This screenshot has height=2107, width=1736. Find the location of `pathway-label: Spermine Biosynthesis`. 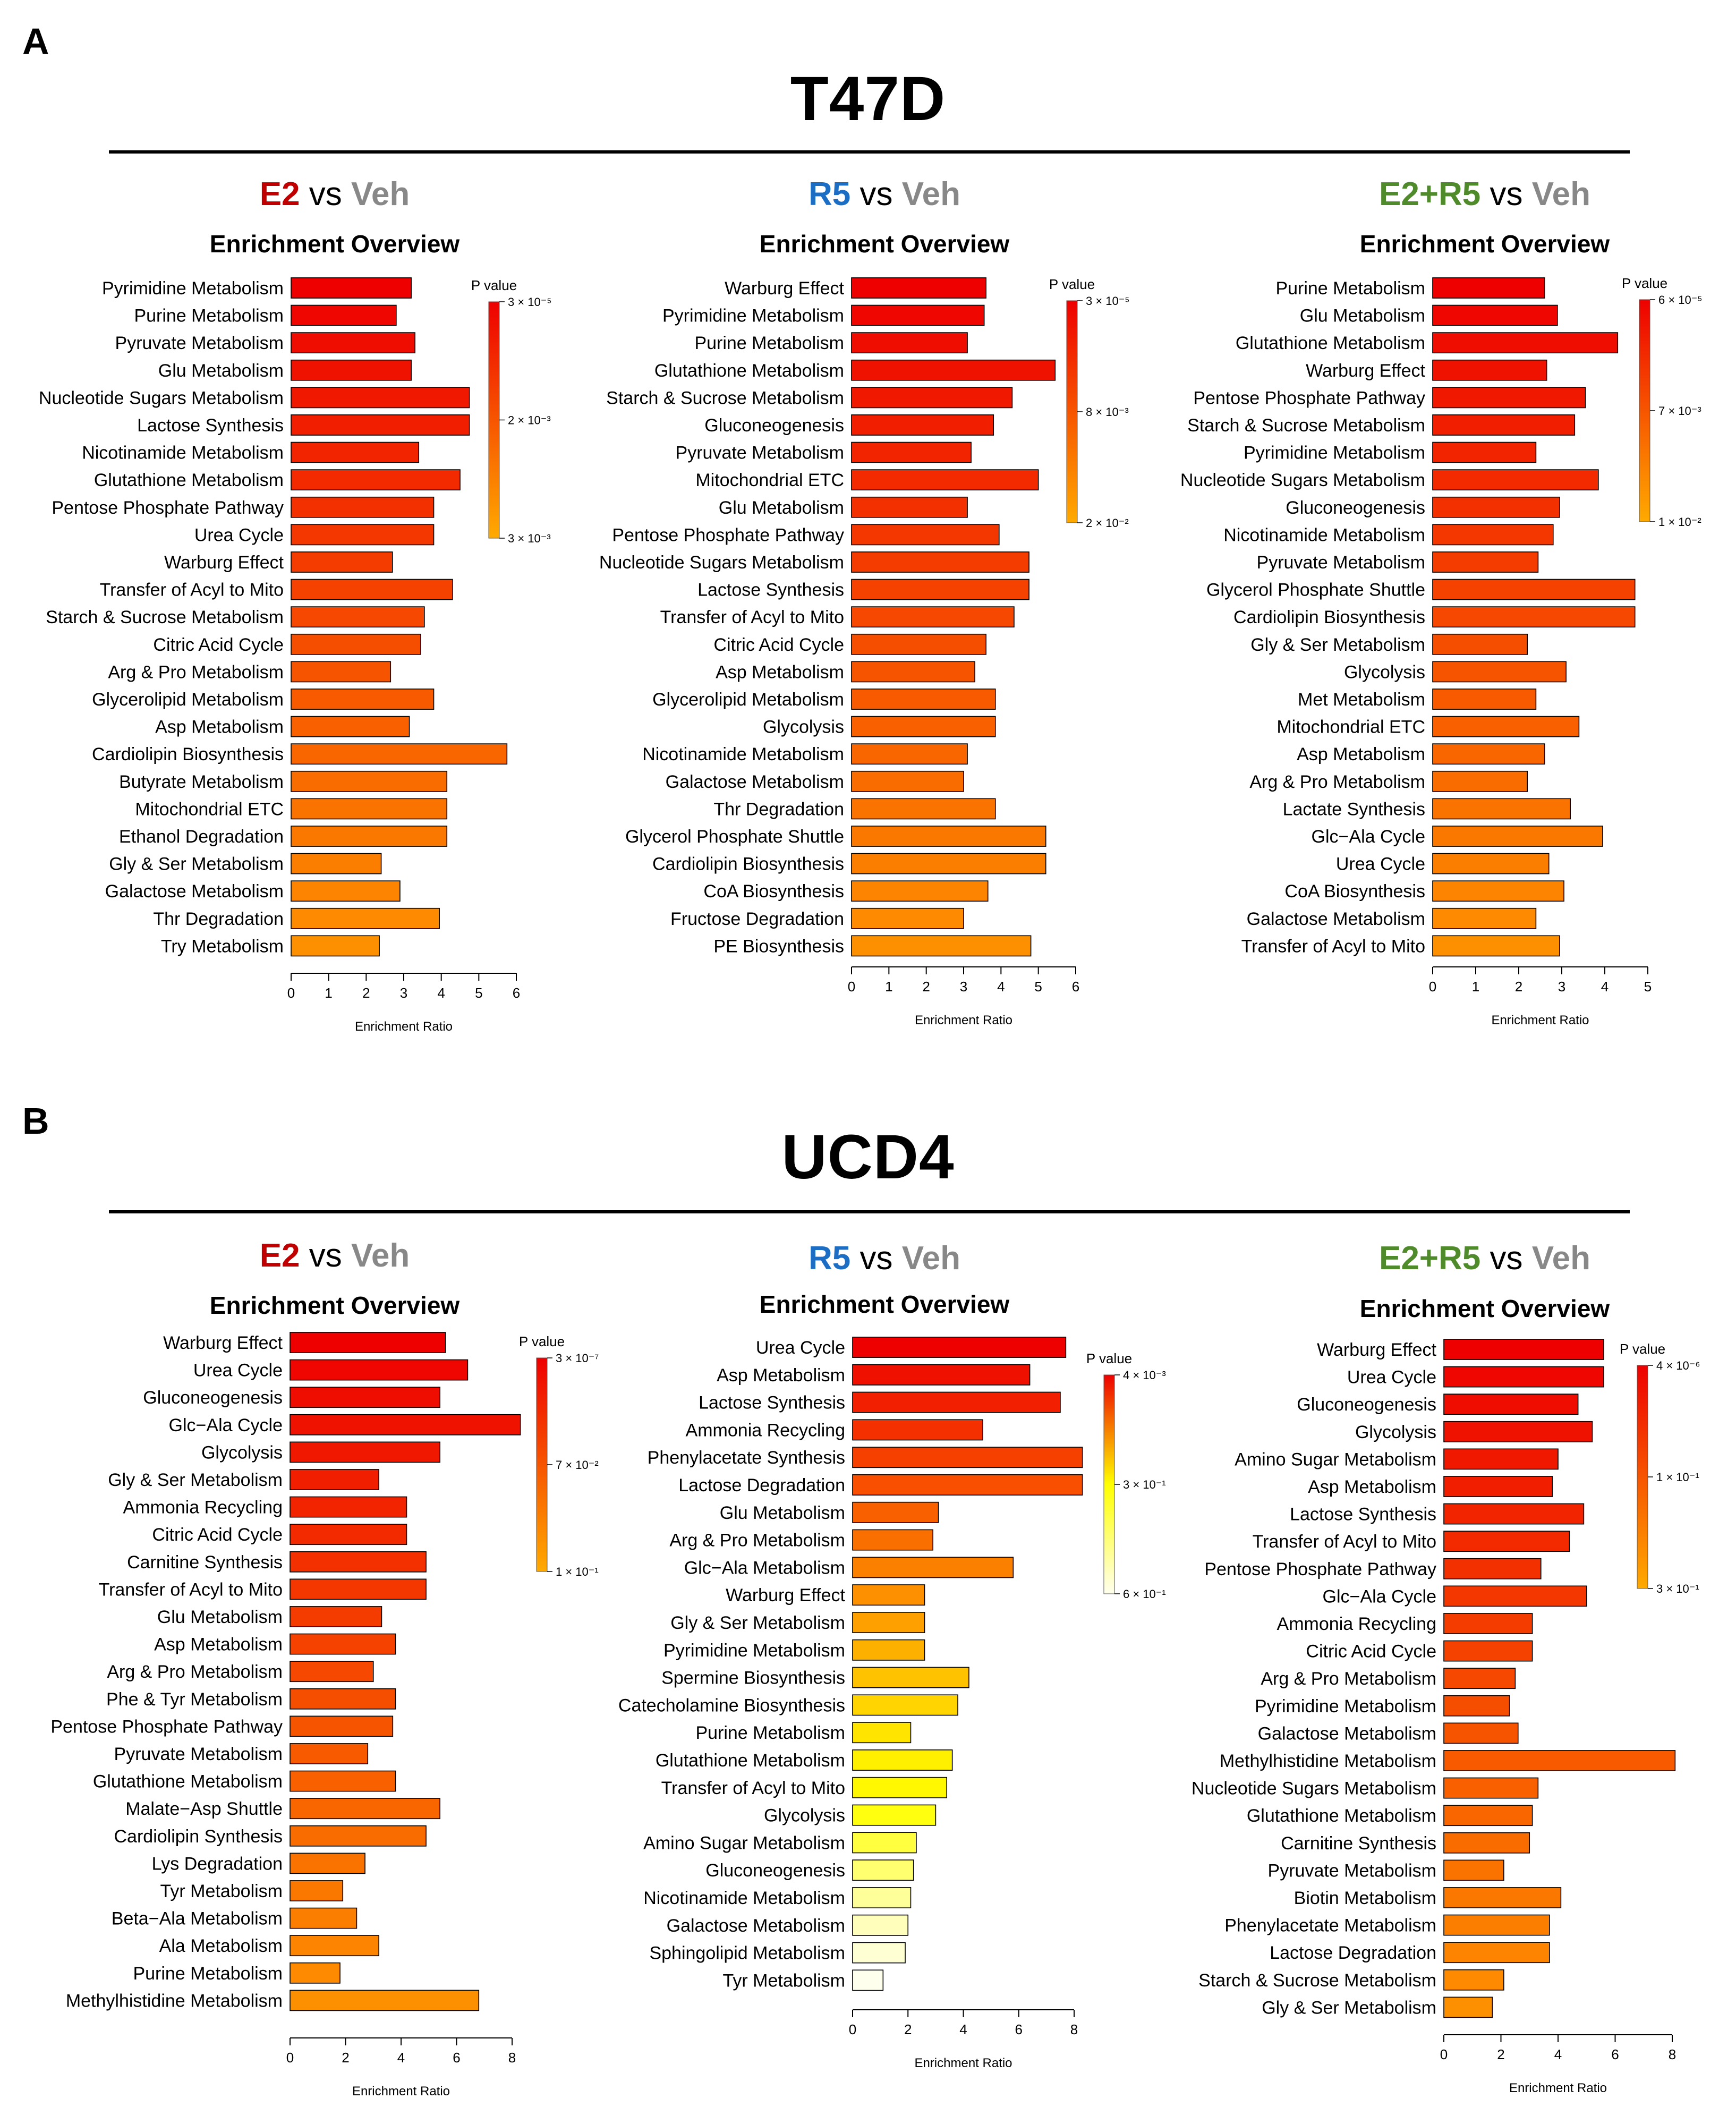

pathway-label: Spermine Biosynthesis is located at coordinates (753, 1678).